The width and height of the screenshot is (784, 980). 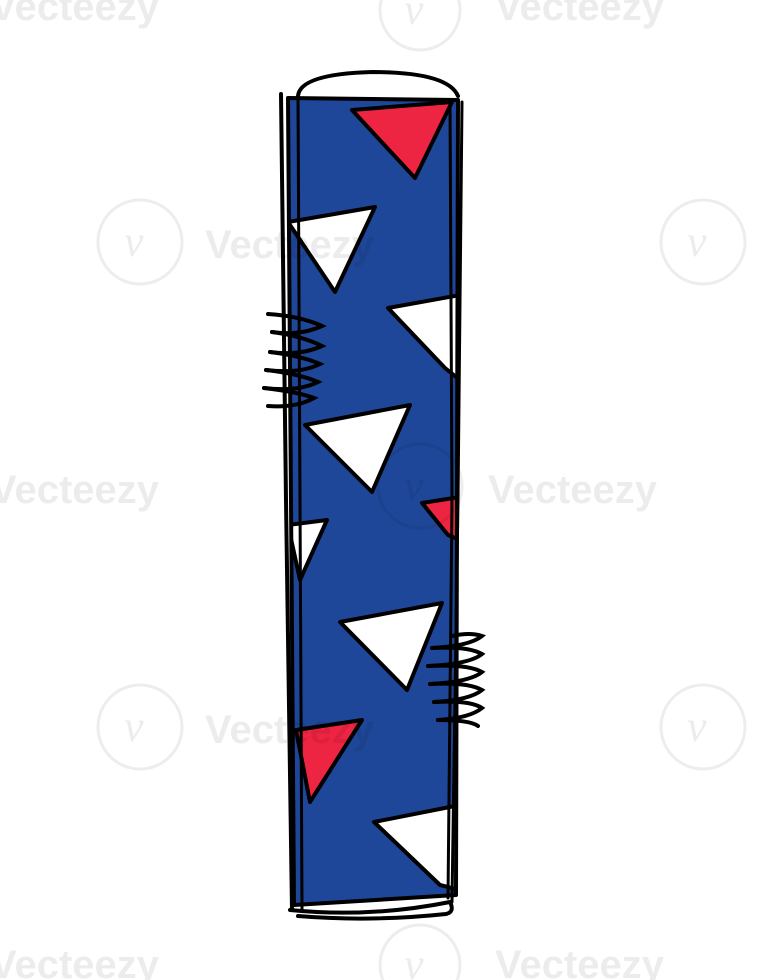 What do you see at coordinates (286, 502) in the screenshot?
I see `letter-outline-sketch-left` at bounding box center [286, 502].